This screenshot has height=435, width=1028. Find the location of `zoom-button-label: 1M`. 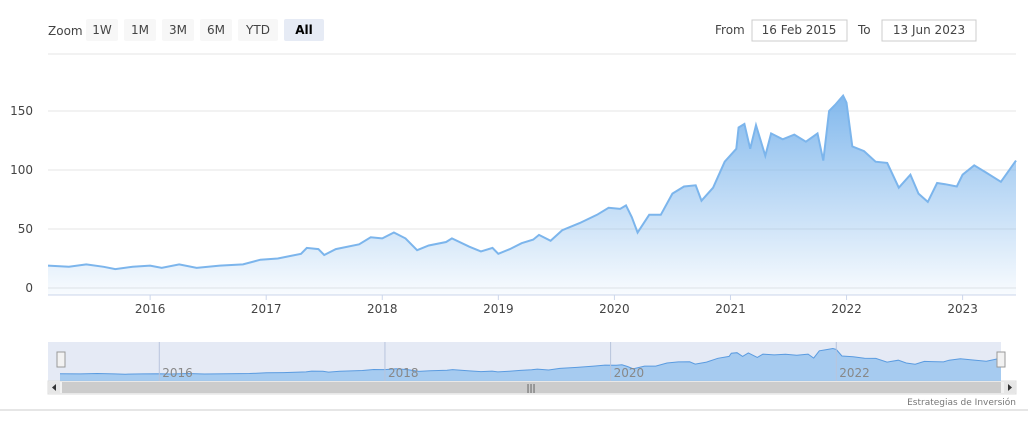

zoom-button-label: 1M is located at coordinates (140, 30).